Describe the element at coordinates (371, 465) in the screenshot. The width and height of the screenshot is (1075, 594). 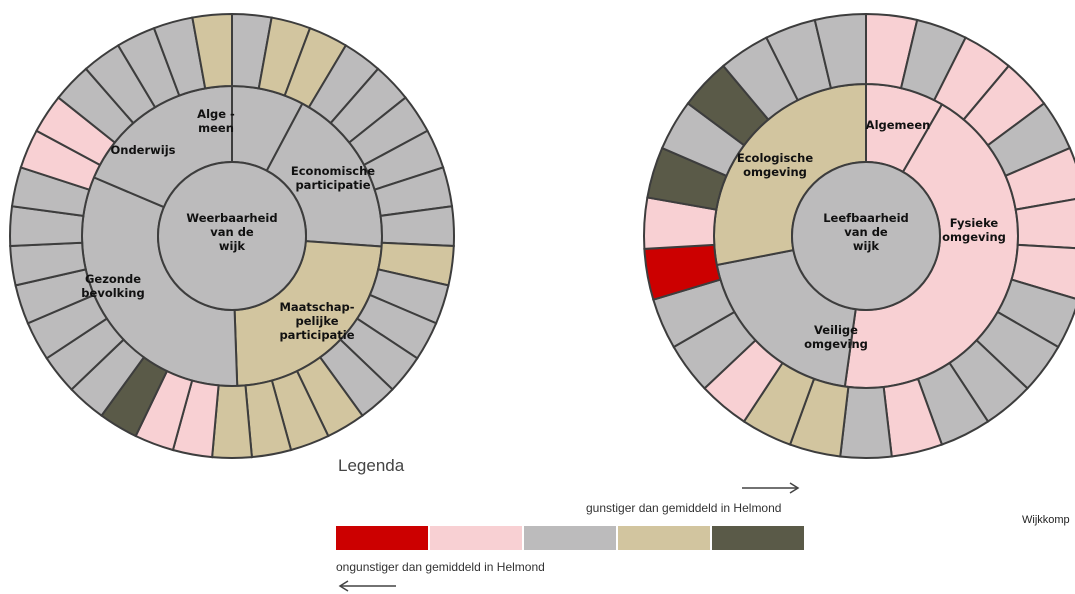
I see `legend-title: Legenda` at that location.